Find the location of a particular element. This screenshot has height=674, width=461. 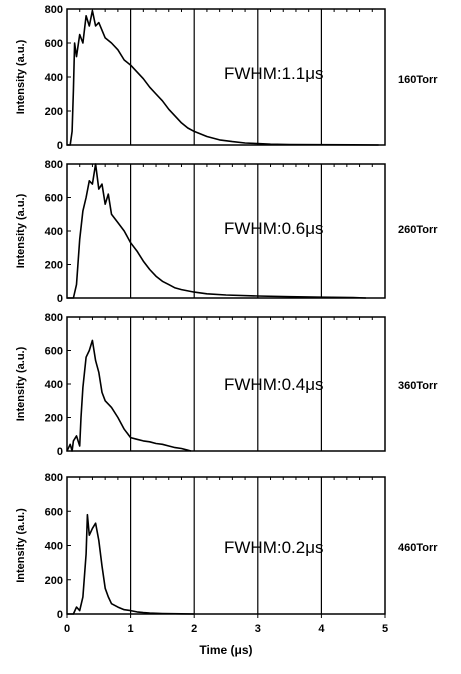

pressure-label: 360Torr is located at coordinates (418, 386).